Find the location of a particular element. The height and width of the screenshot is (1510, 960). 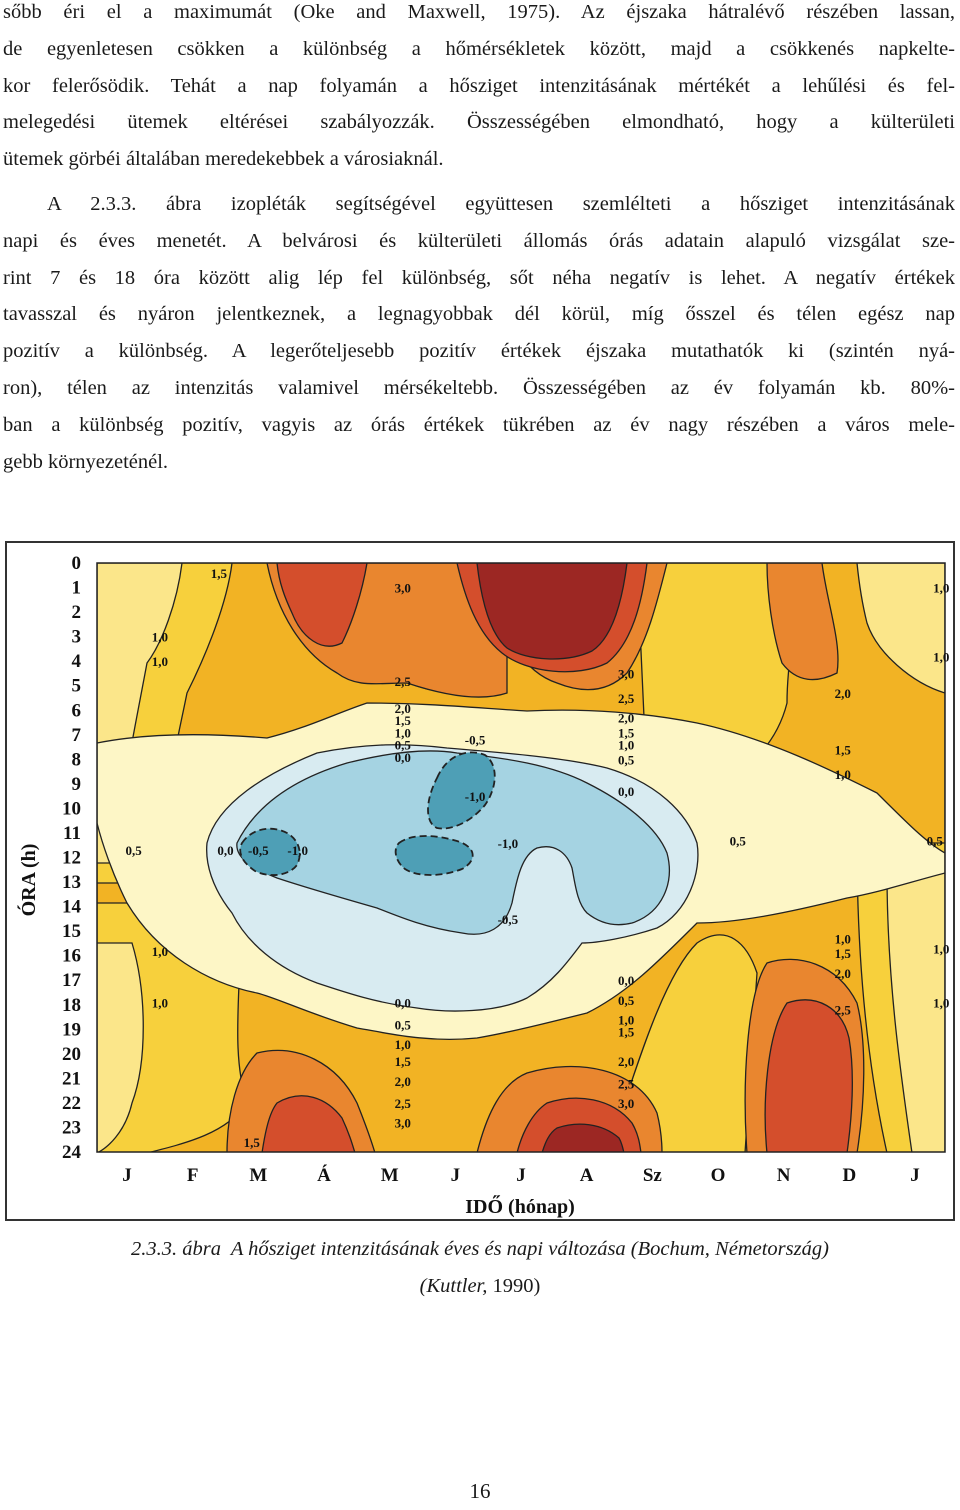

y-tick-label: 9 is located at coordinates (77, 784).